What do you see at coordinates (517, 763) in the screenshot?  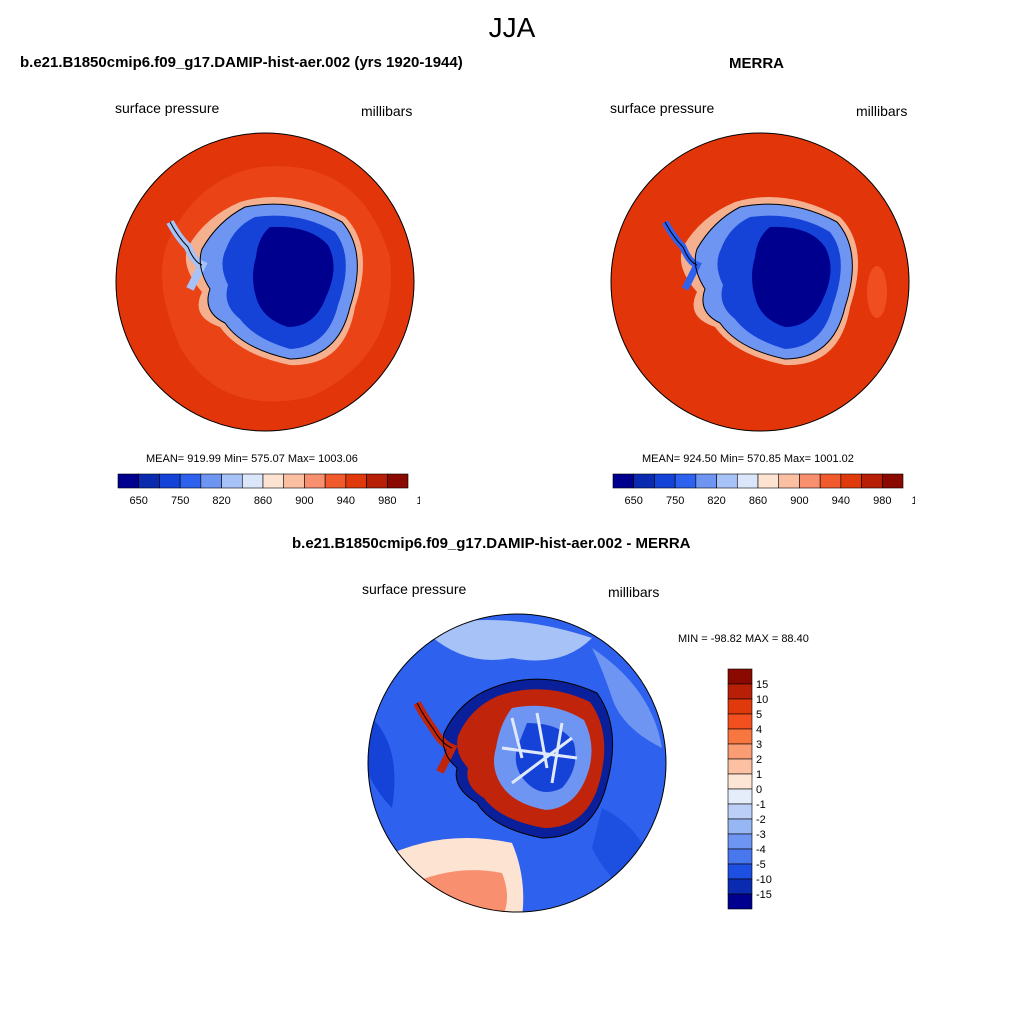 I see `panel3-diff-map` at bounding box center [517, 763].